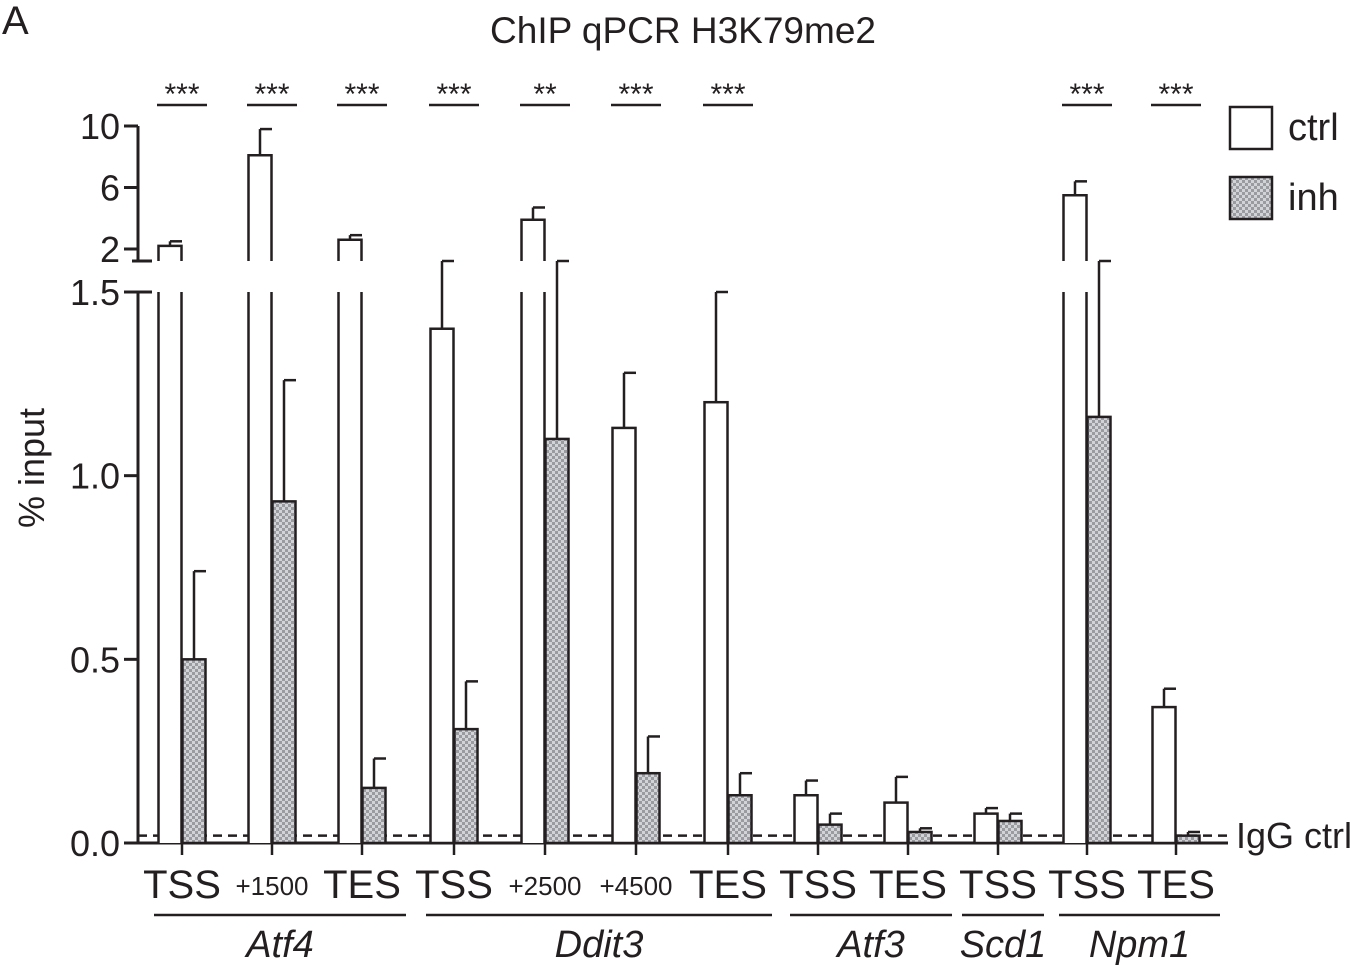 The width and height of the screenshot is (1369, 969). I want to click on bar-ctrl-2-fill-lower, so click(350, 567).